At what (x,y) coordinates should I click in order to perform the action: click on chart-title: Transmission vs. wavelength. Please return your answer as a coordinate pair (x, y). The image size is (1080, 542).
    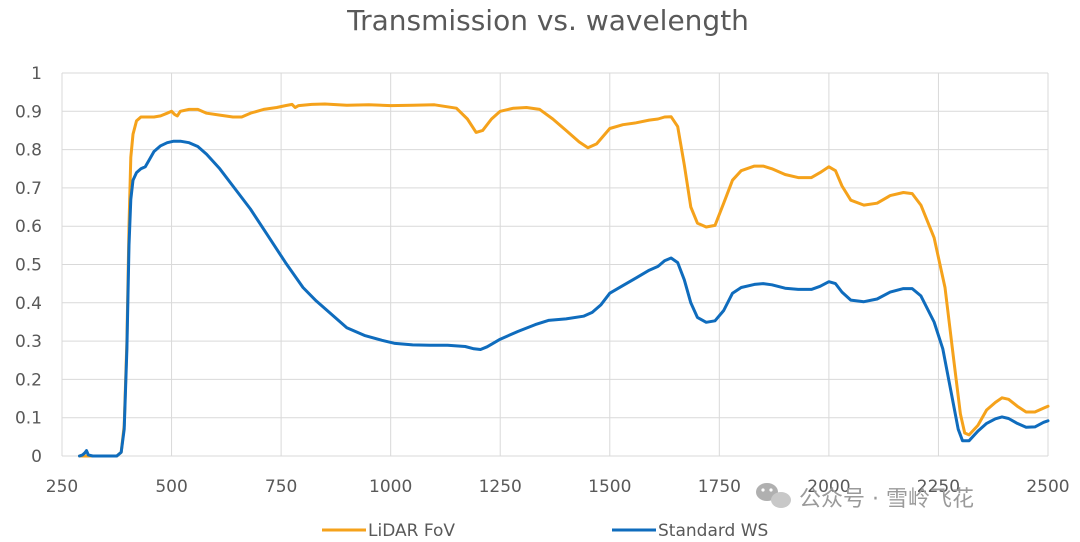
    Looking at the image, I should click on (547, 20).